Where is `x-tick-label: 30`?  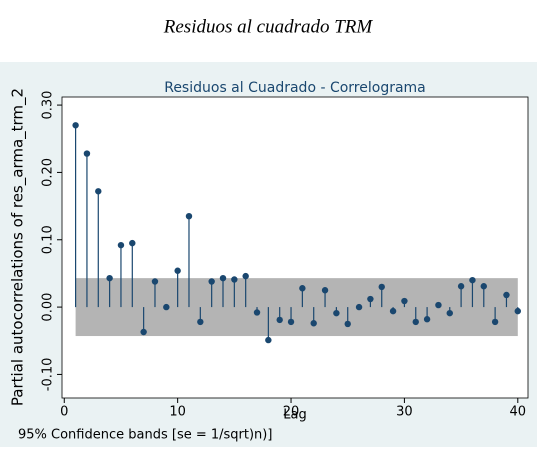
x-tick-label: 30 is located at coordinates (404, 412).